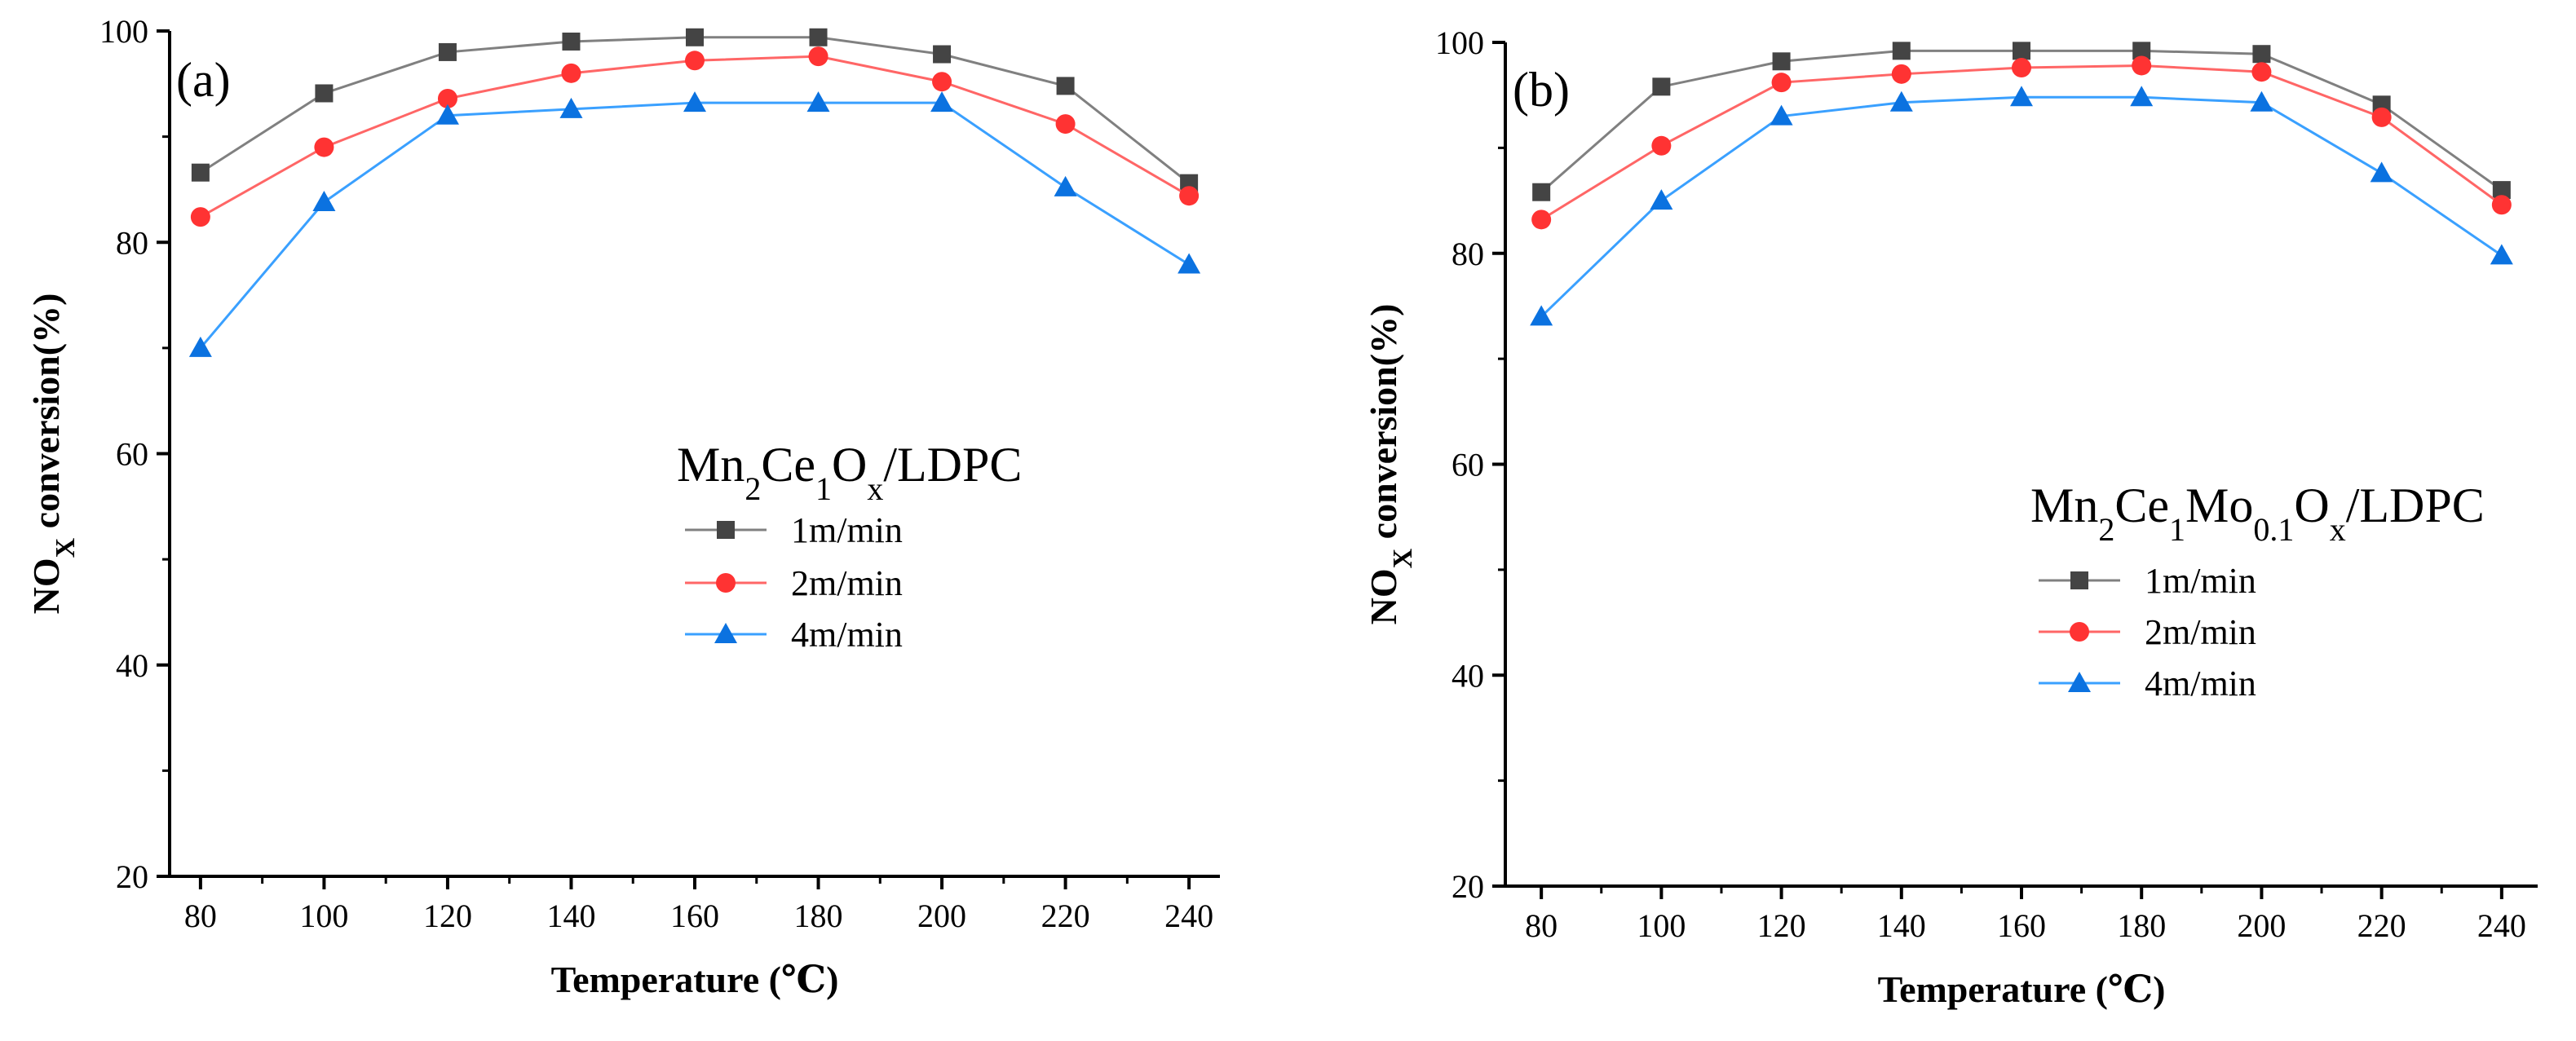  I want to click on x-tick-label: 120, so click(1782, 925).